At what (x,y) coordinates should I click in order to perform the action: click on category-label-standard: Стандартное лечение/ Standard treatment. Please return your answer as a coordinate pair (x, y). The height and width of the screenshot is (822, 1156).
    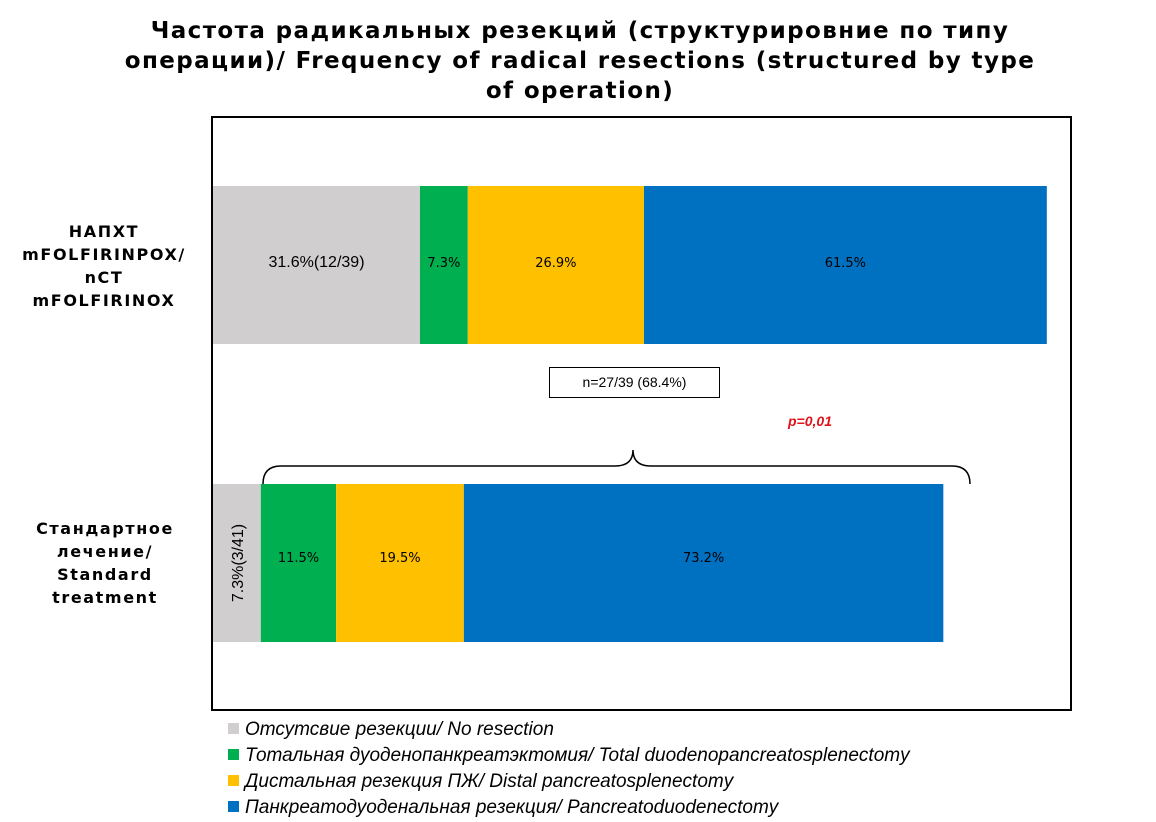
    Looking at the image, I should click on (105, 563).